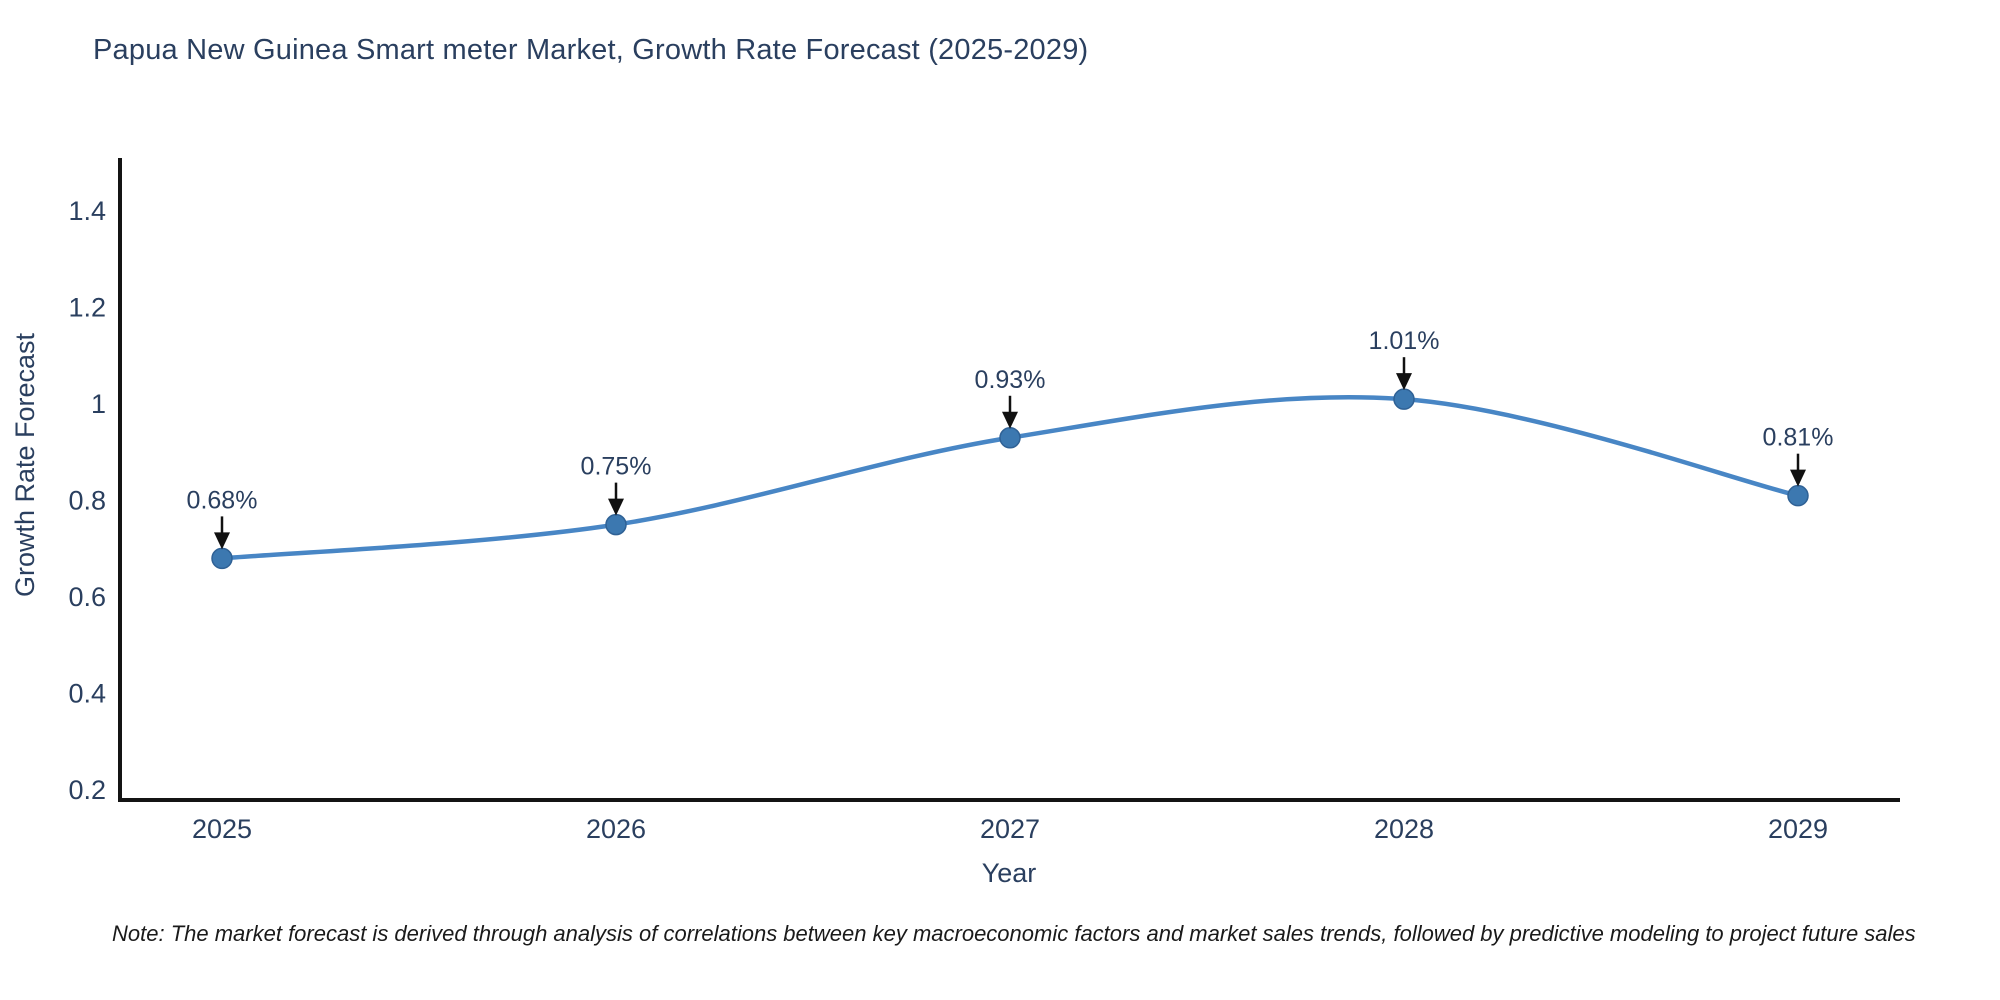 The width and height of the screenshot is (2000, 1000). What do you see at coordinates (1404, 829) in the screenshot?
I see `x-tick-label: 2028` at bounding box center [1404, 829].